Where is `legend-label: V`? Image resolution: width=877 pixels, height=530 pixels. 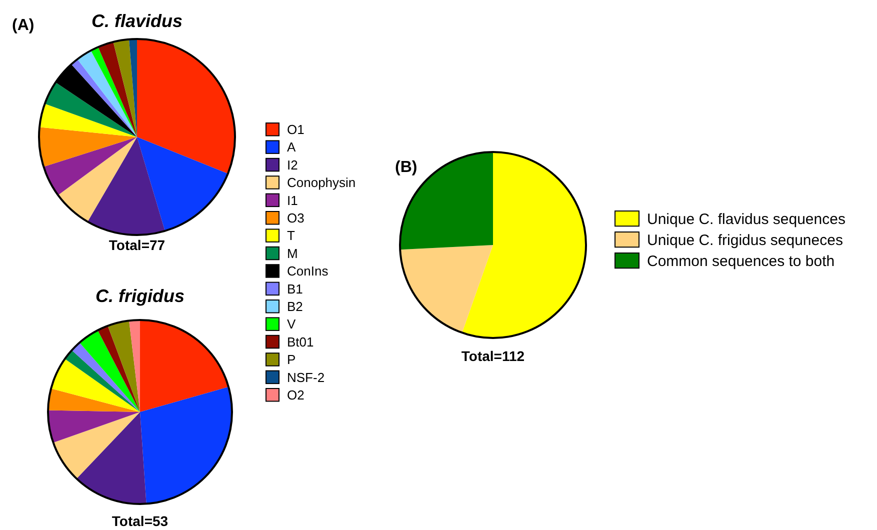 legend-label: V is located at coordinates (291, 324).